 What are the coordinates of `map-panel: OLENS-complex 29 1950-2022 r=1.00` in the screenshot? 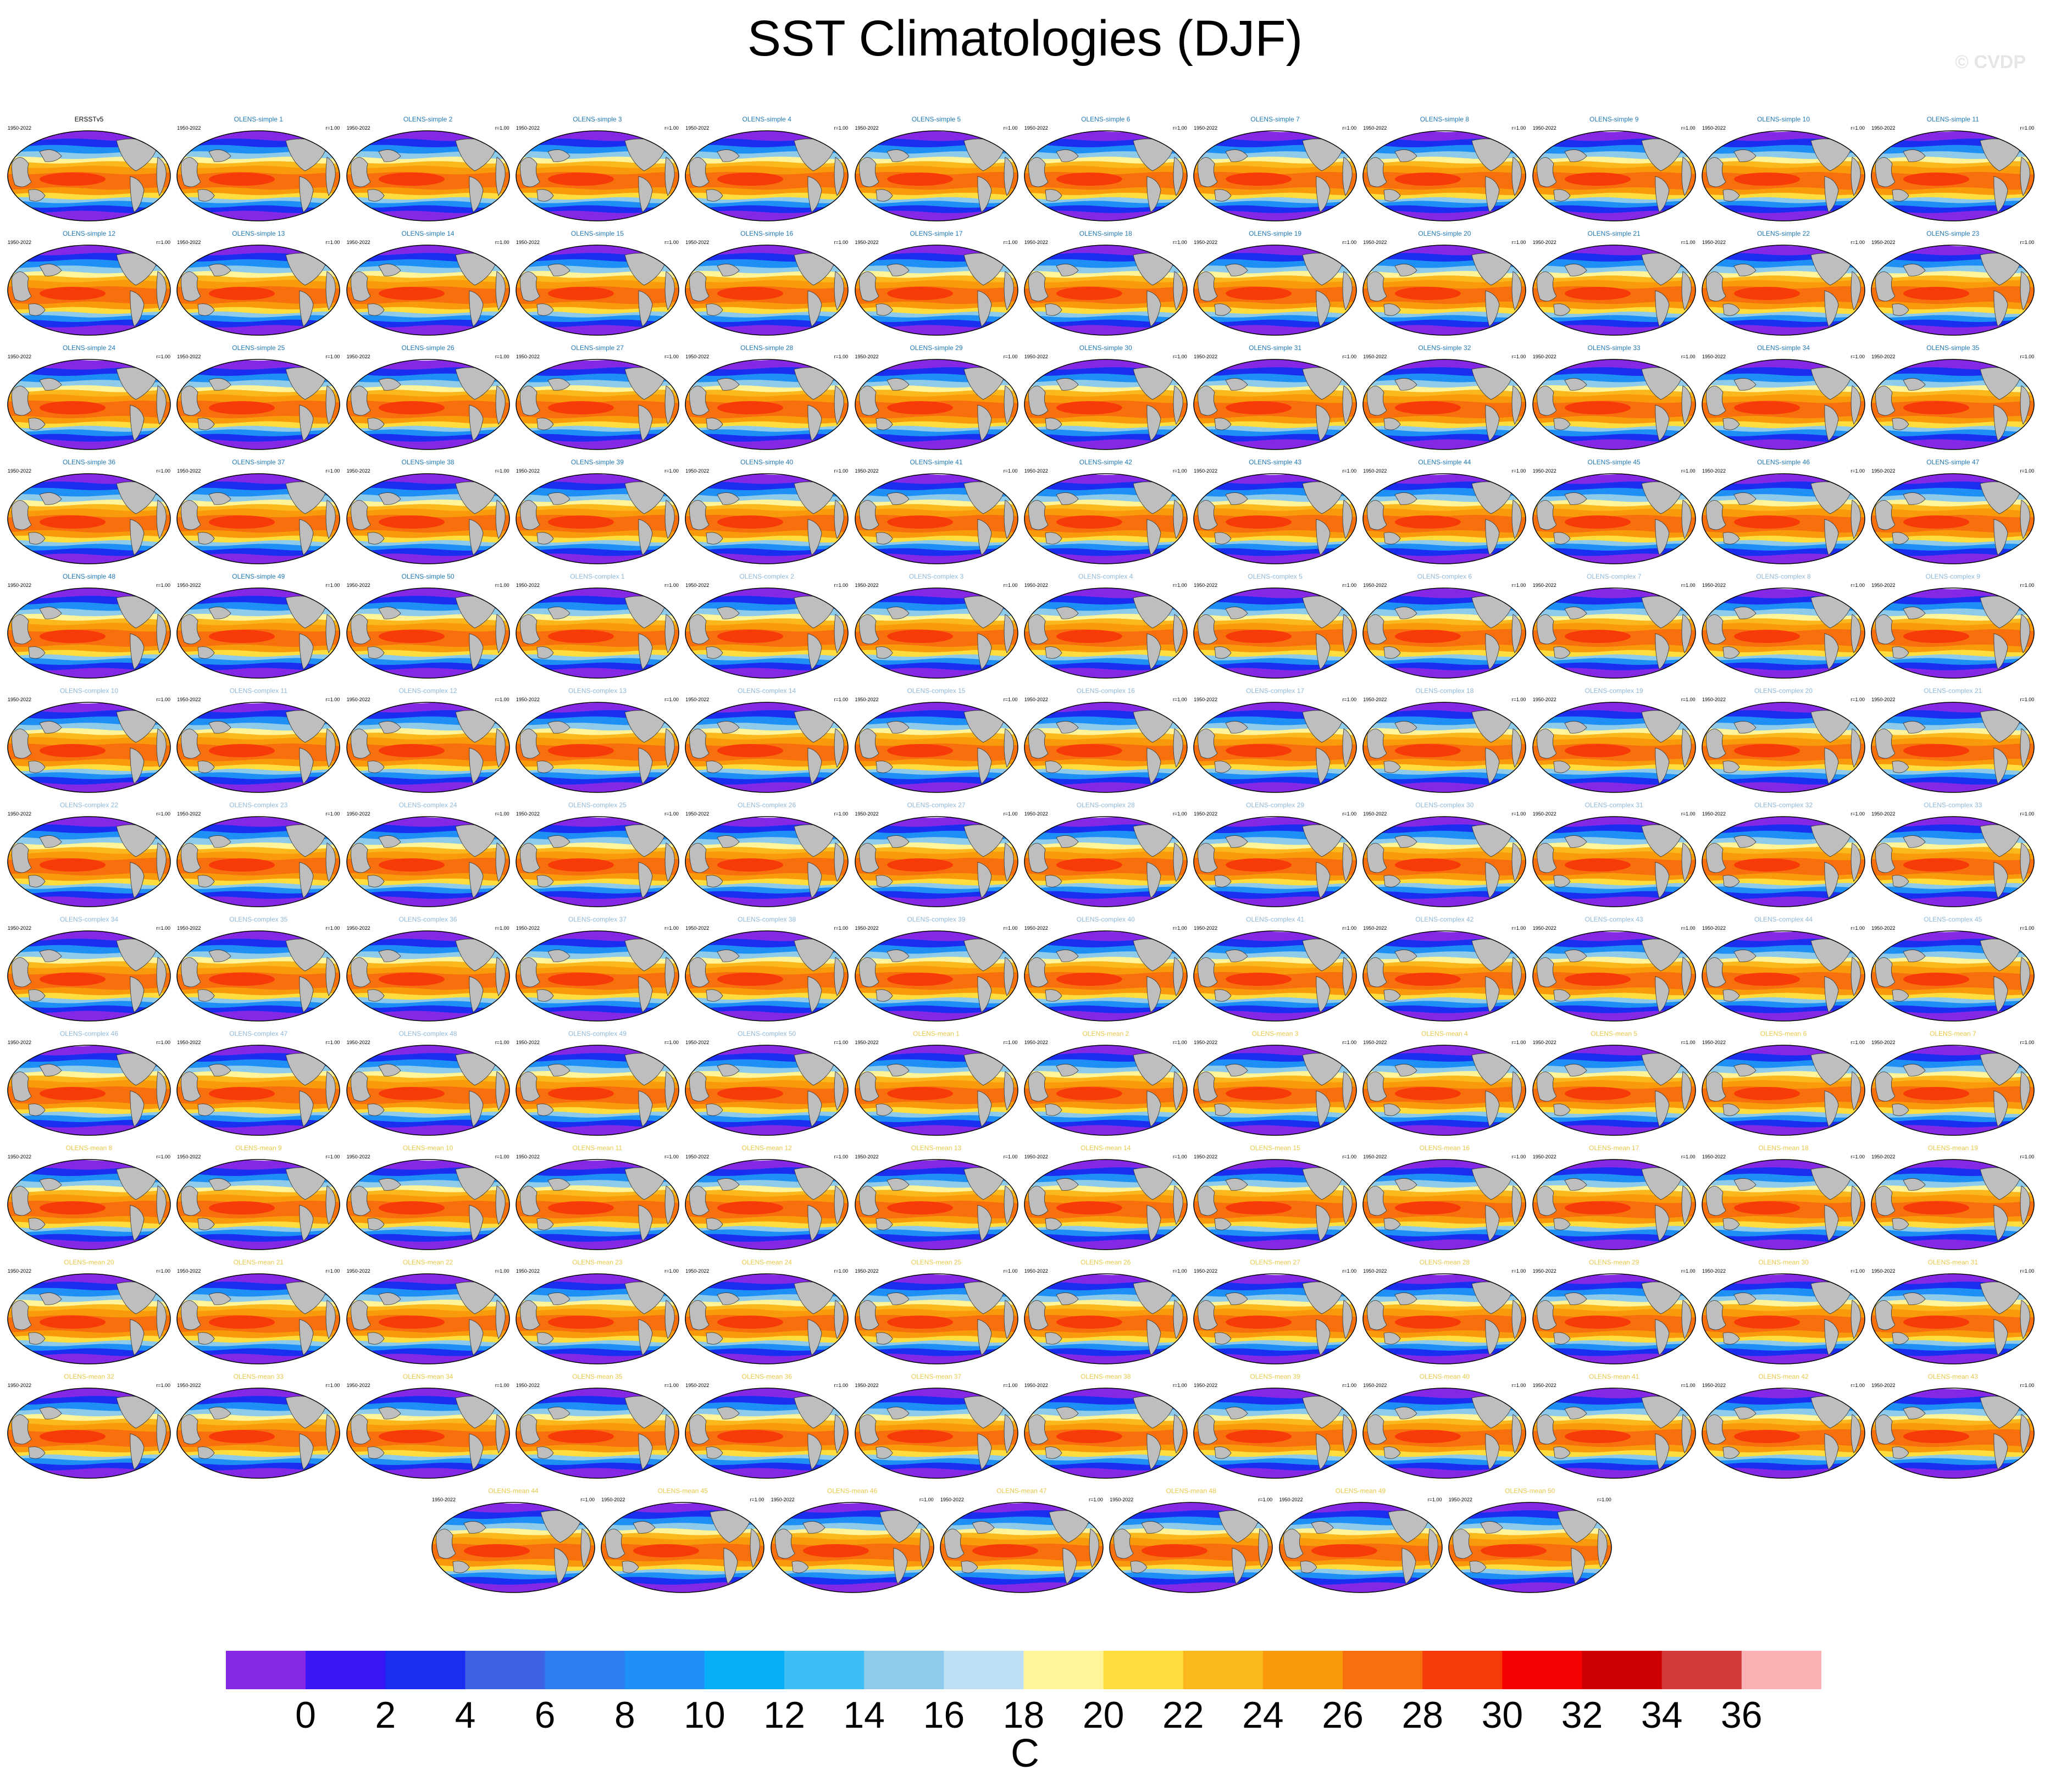 It's located at (1276, 855).